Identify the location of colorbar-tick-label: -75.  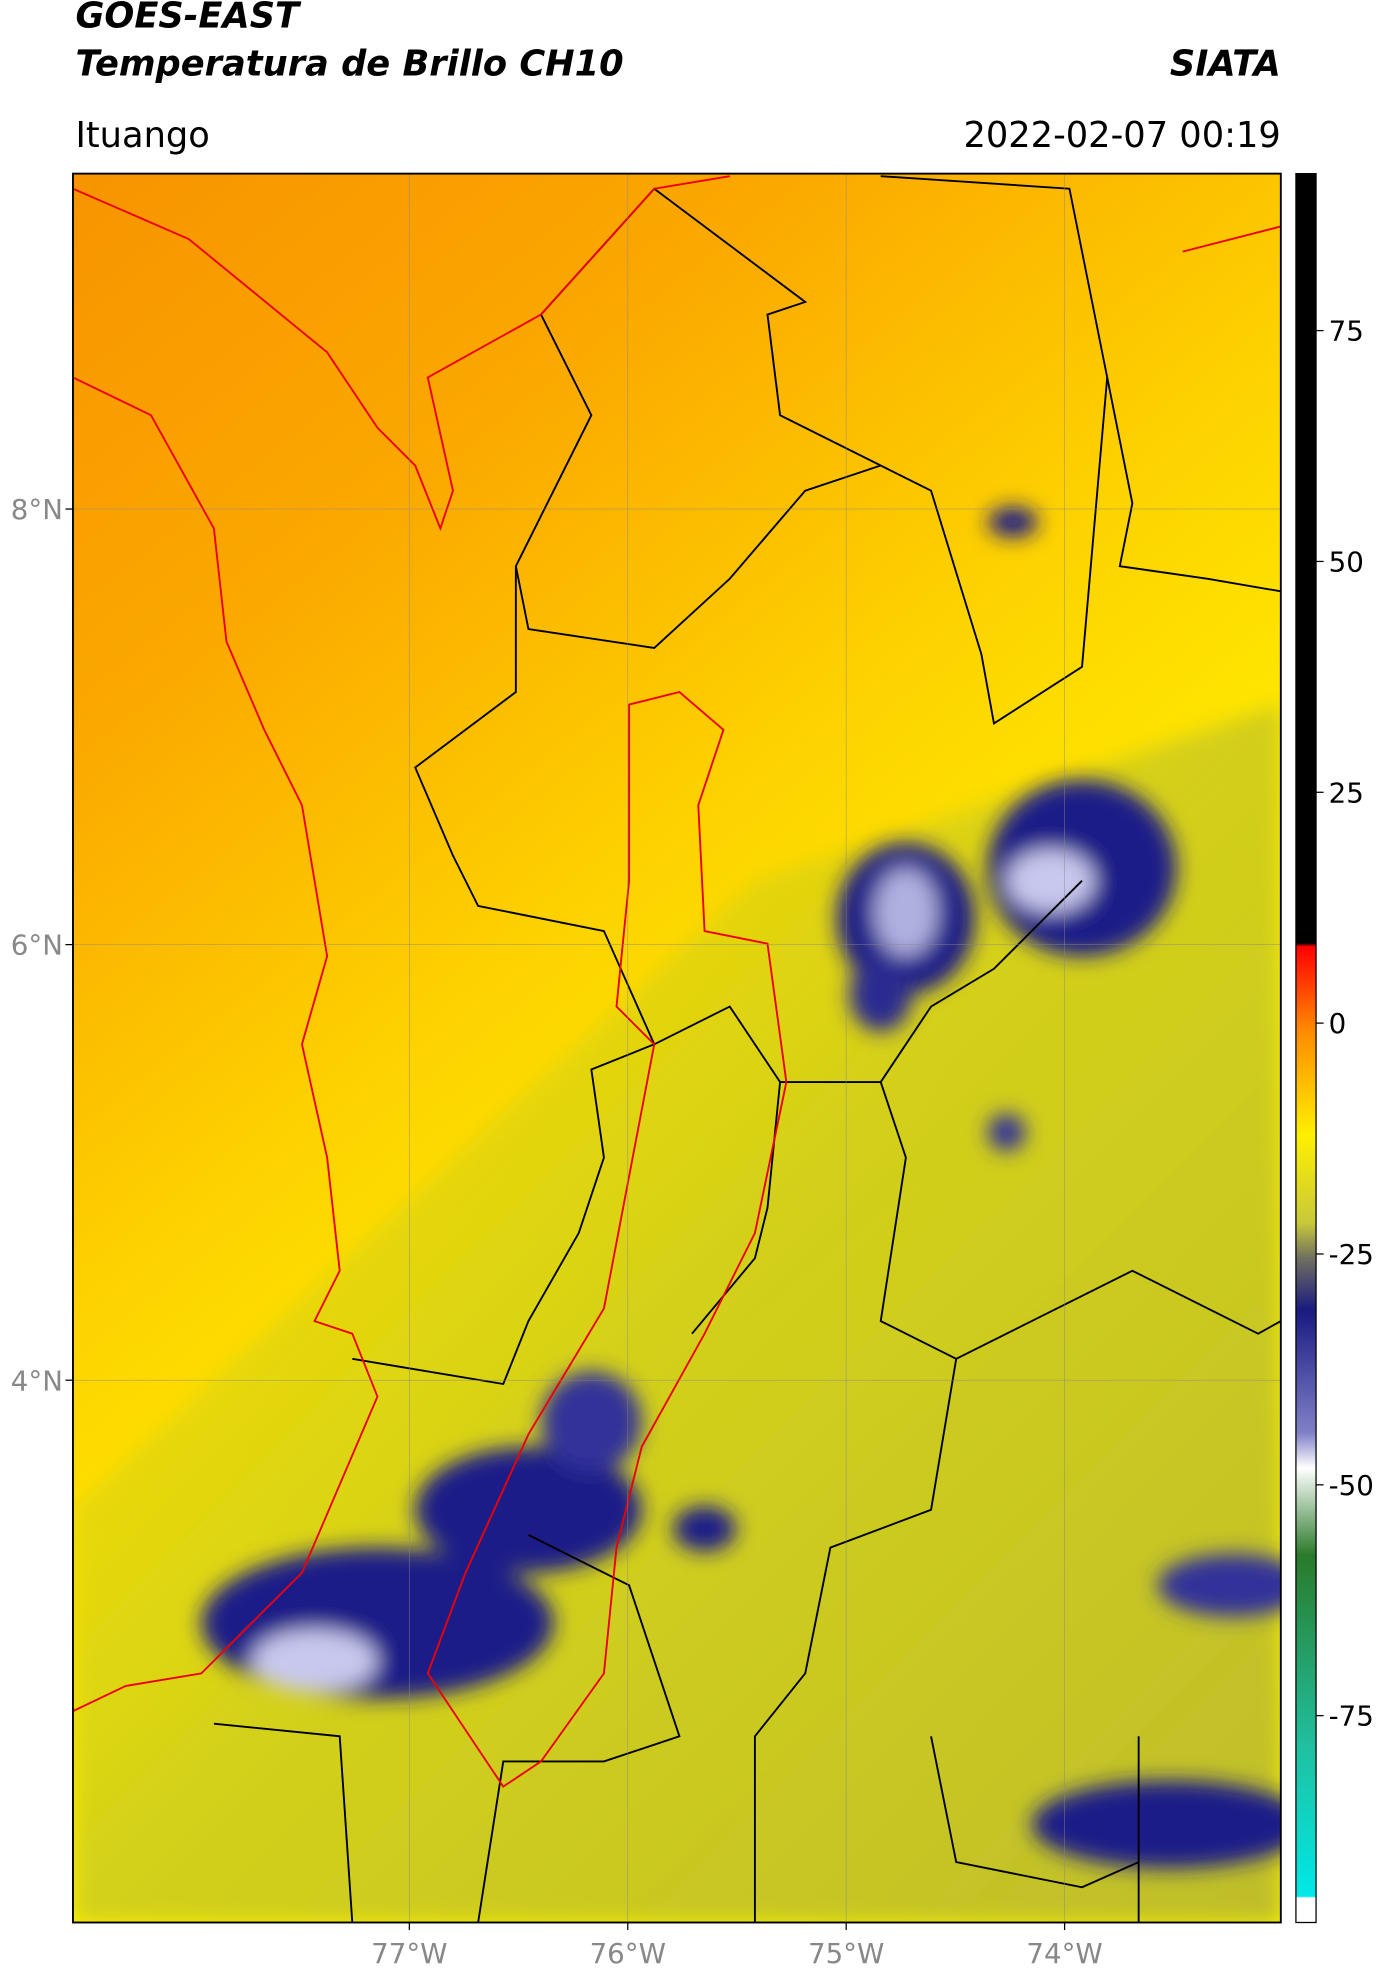
(1351, 1716).